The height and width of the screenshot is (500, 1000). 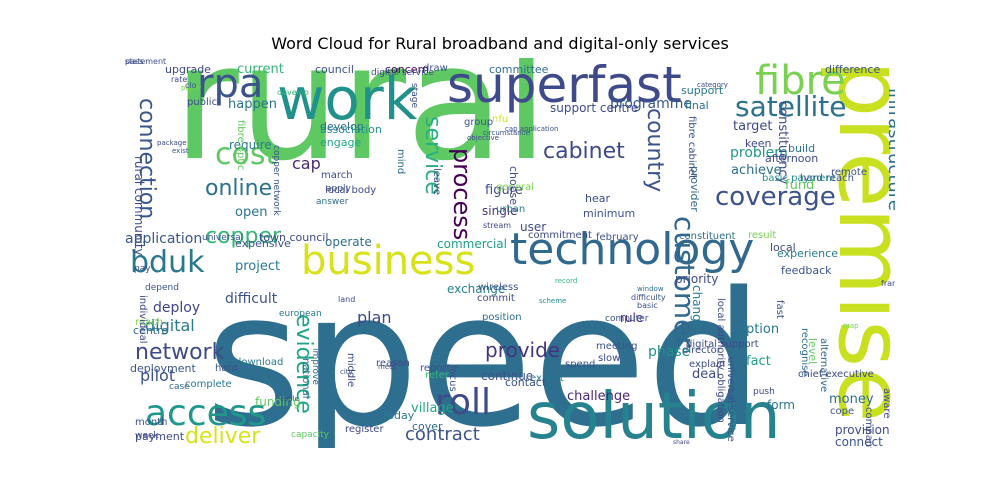 I want to click on word-window: window, so click(x=650, y=289).